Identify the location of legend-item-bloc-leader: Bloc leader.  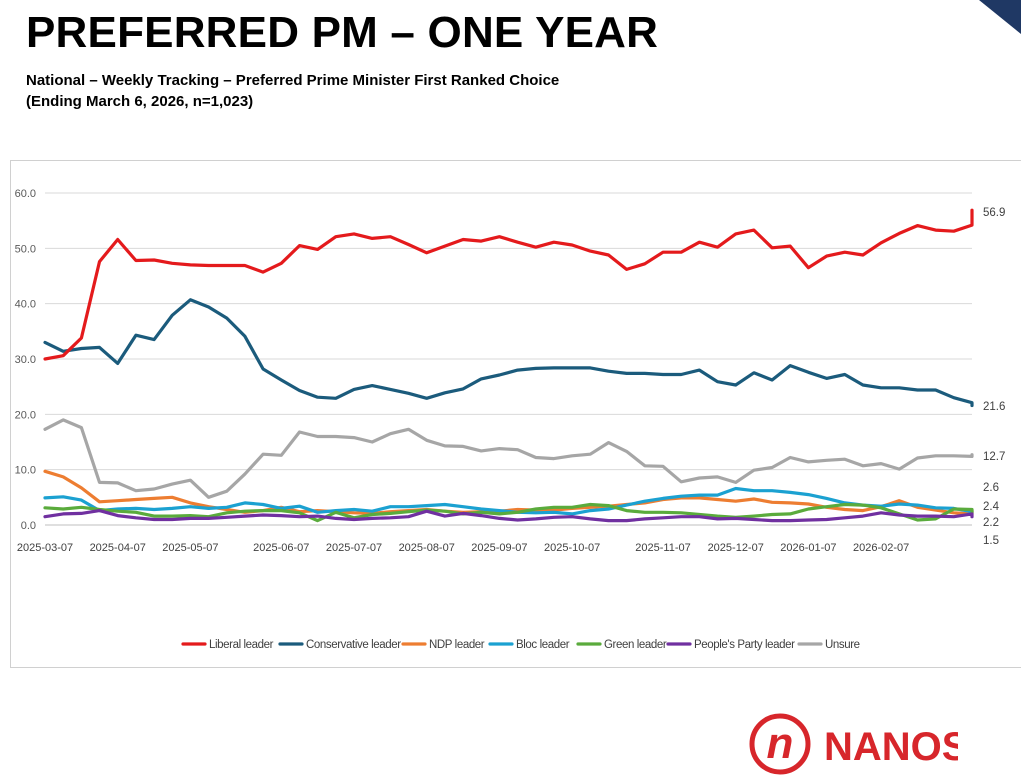
(529, 645).